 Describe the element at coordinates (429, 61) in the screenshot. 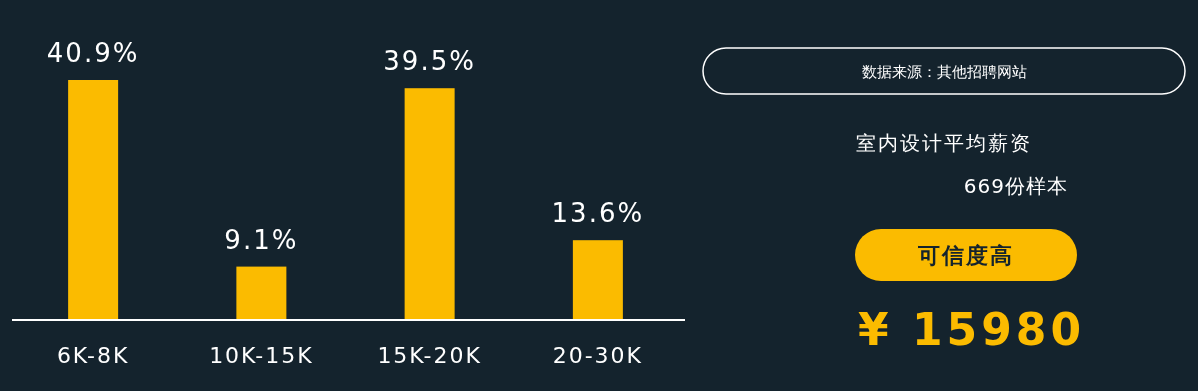

I see `data-label: 39.5%` at that location.